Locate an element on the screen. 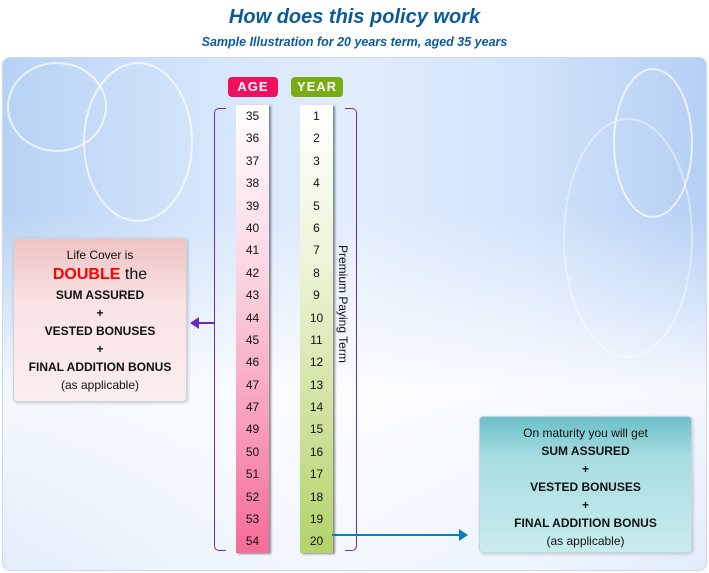 This screenshot has width=709, height=573. the-text: the is located at coordinates (136, 274).